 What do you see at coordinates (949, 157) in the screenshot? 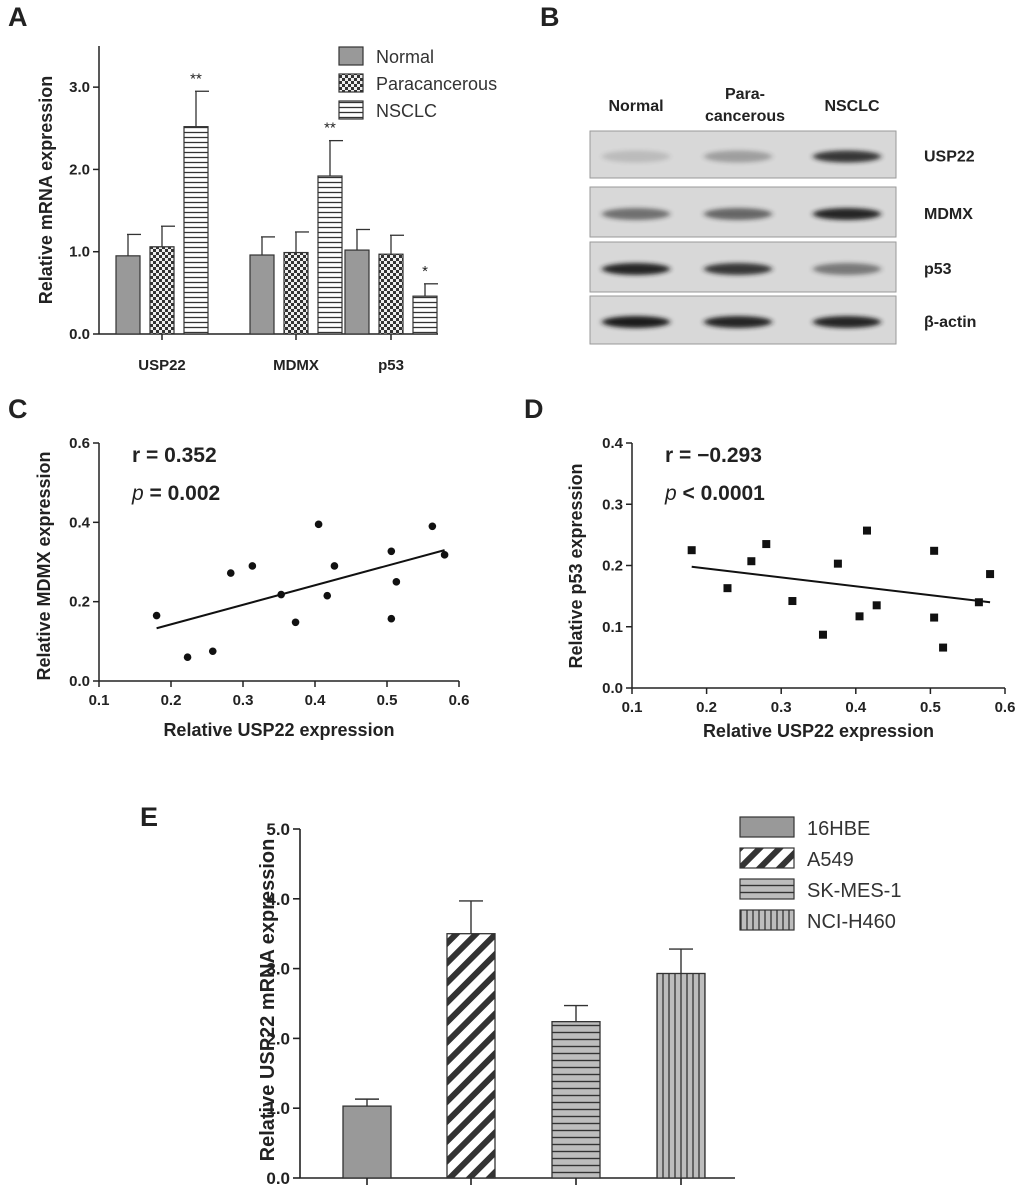
I see `blot-row-label: USP22` at bounding box center [949, 157].